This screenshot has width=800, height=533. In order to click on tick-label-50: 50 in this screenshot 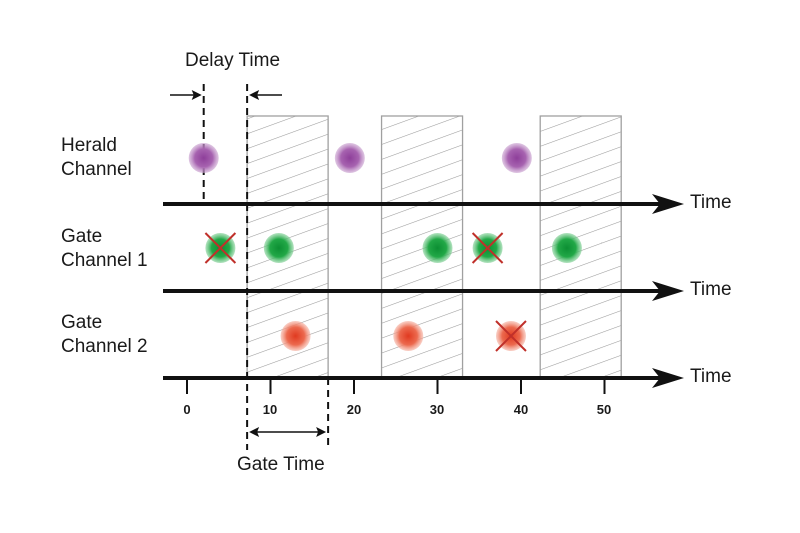, I will do `click(604, 409)`.